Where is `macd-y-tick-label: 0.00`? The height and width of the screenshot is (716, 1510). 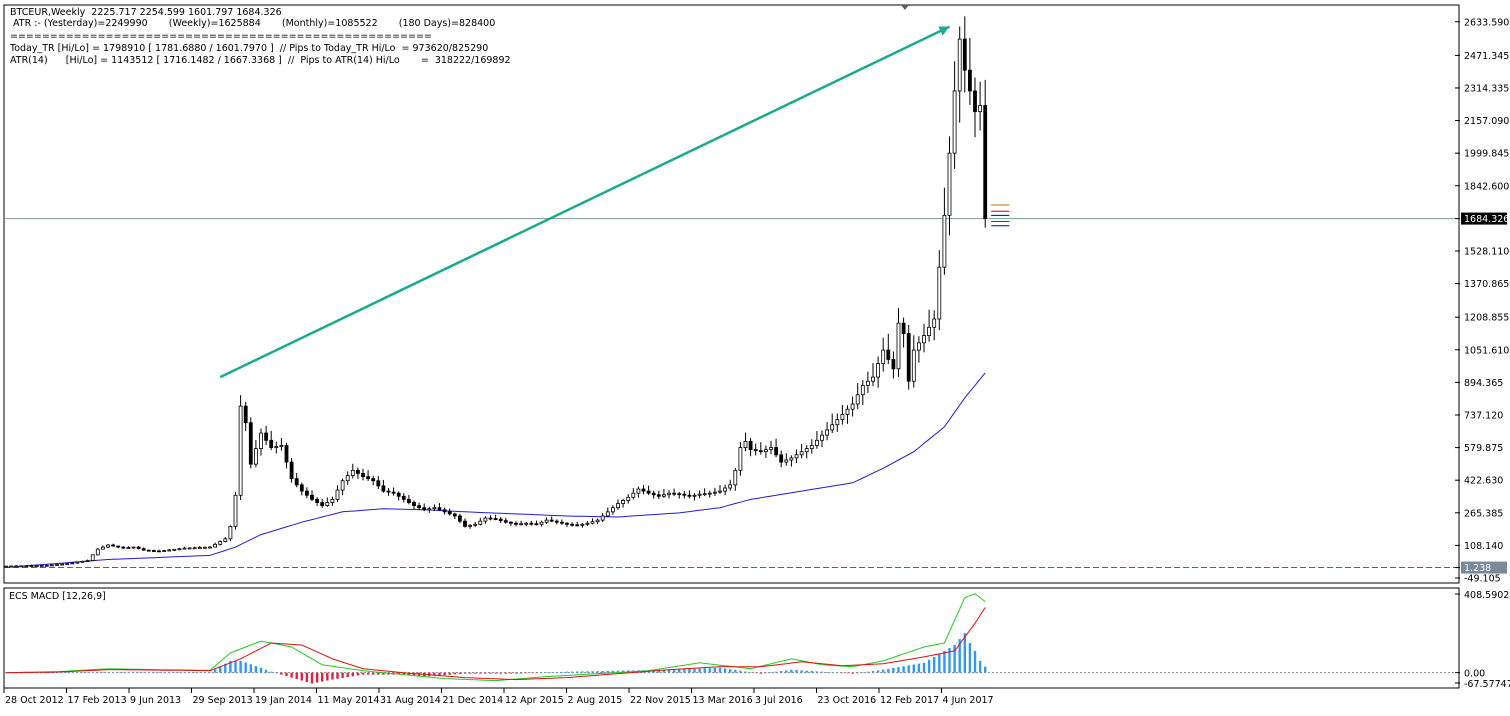 macd-y-tick-label: 0.00 is located at coordinates (1474, 674).